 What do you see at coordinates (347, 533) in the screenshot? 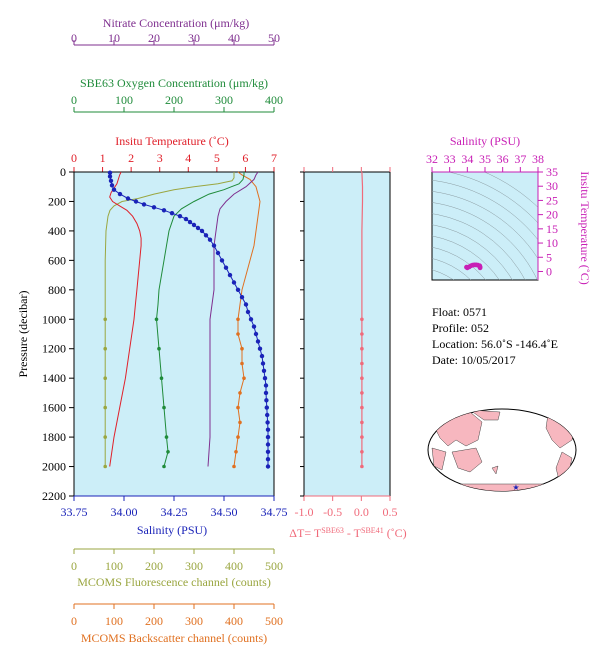
I see `delta-t-axis-title: ΔT= TSBE63 - TSBE41 (˚C)` at bounding box center [347, 533].